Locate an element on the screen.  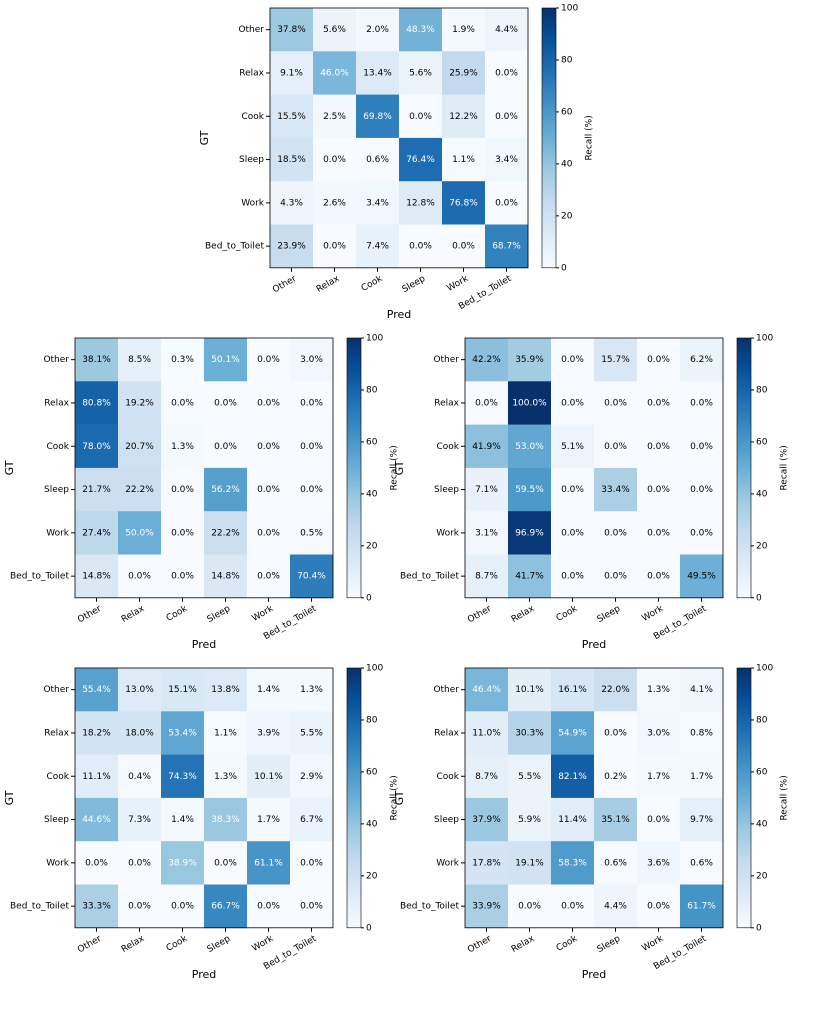
y-tick-label: Sleep is located at coordinates (446, 490).